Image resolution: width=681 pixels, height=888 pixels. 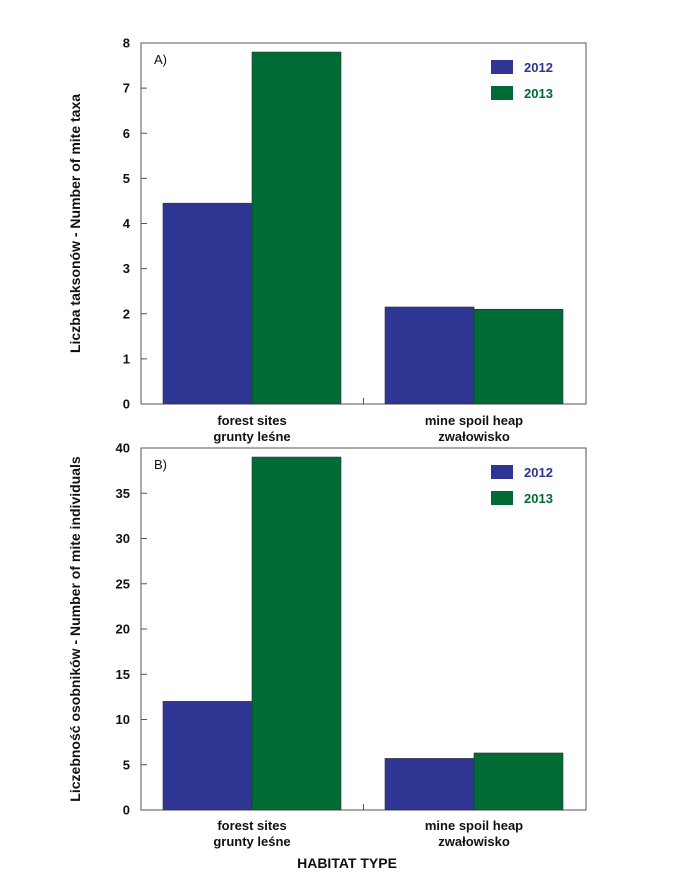 What do you see at coordinates (160, 59) in the screenshot?
I see `panel-label: A)` at bounding box center [160, 59].